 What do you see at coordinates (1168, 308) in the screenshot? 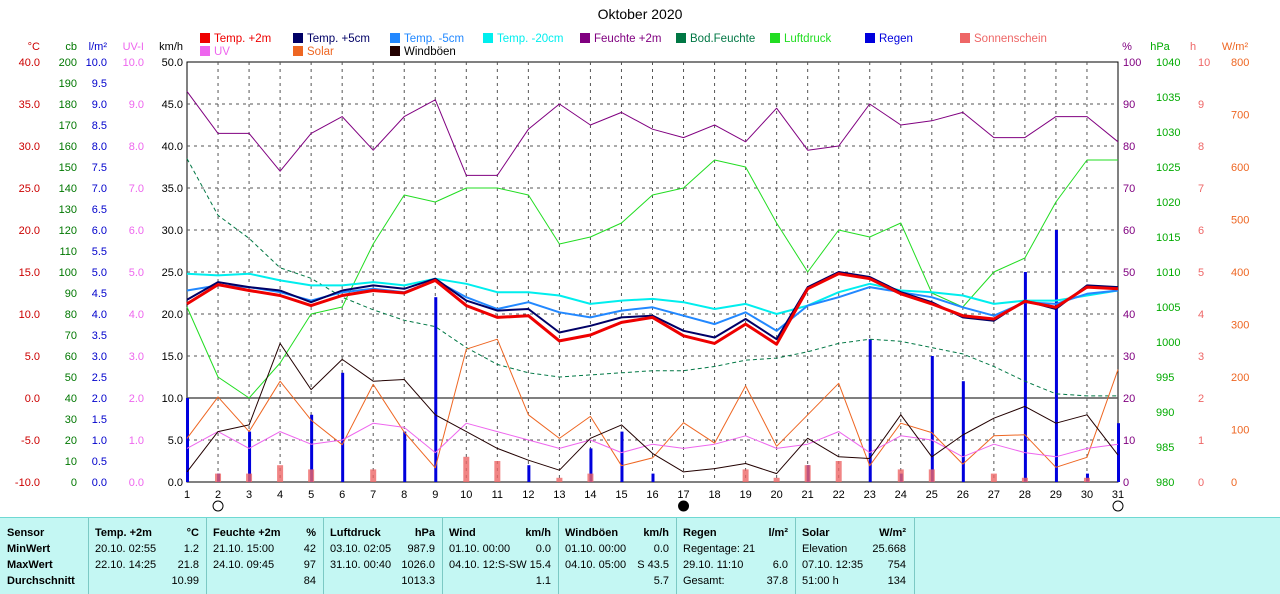
I see `right-tick-label: 1005` at bounding box center [1168, 308].